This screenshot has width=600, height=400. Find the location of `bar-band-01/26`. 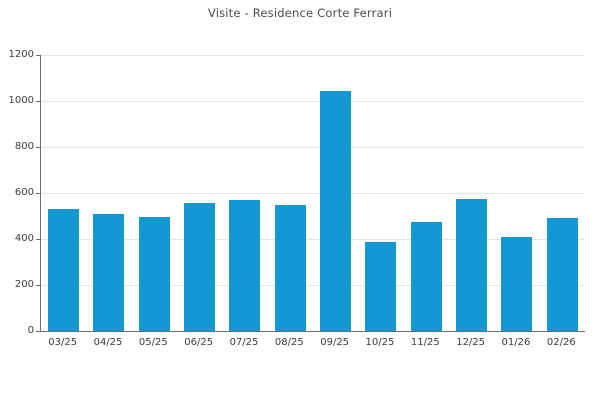

bar-band-01/26 is located at coordinates (516, 193).